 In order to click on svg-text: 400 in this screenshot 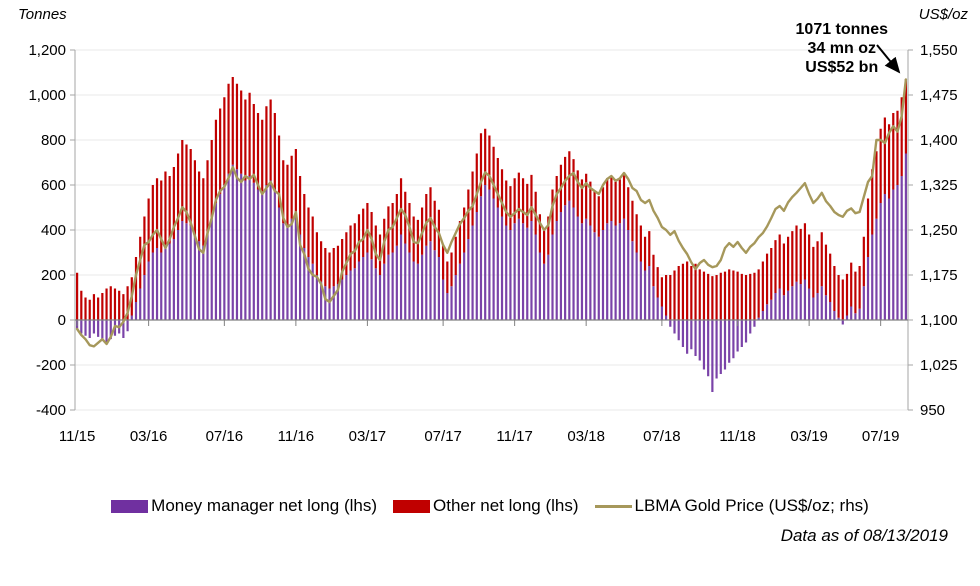, I will do `click(53, 230)`.